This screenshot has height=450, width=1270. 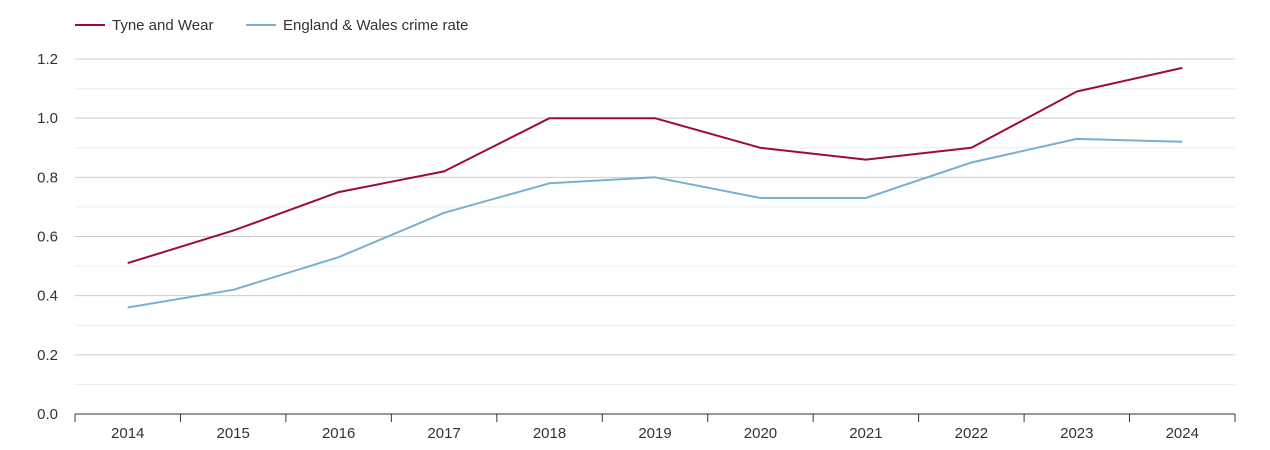 I want to click on y-tick-label: 0.2, so click(x=47, y=355).